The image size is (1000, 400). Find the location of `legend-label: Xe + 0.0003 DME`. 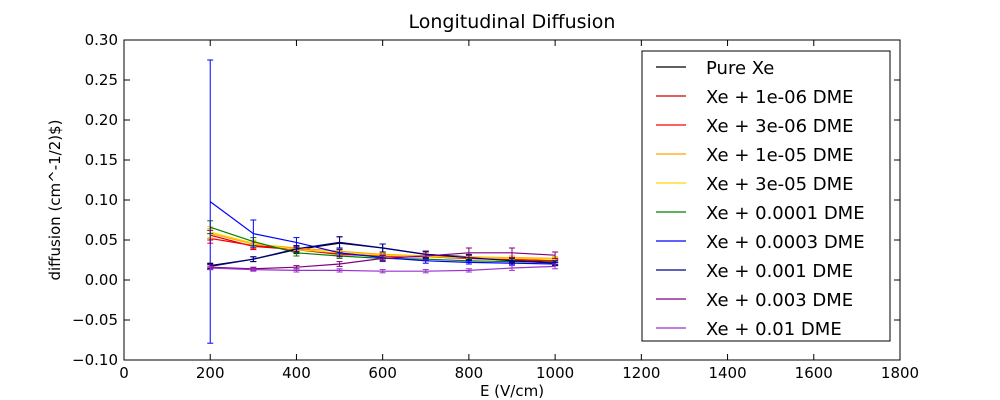

legend-label: Xe + 0.0003 DME is located at coordinates (785, 242).